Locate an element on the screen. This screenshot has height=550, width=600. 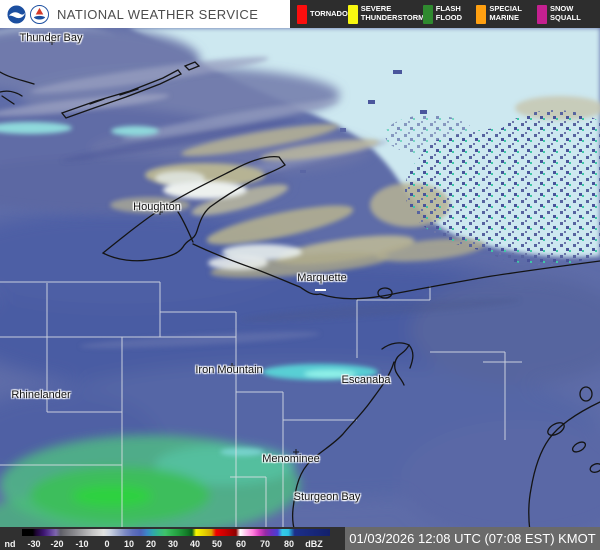
colorbar-tick-nd: nd is located at coordinates (10, 544).